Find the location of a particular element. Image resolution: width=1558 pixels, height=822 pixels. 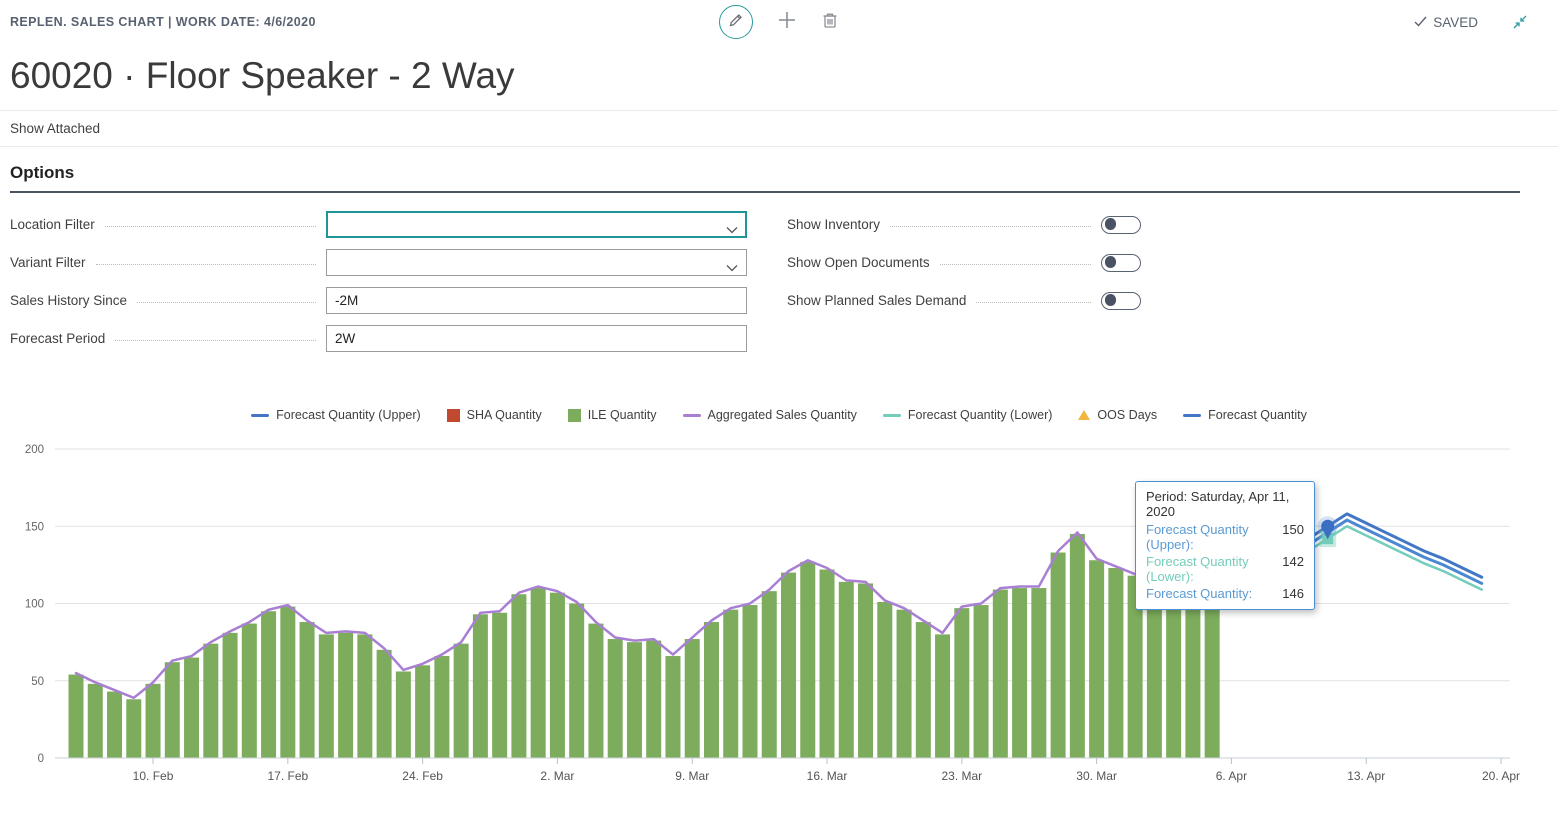

location-filter-input is located at coordinates (536, 224).